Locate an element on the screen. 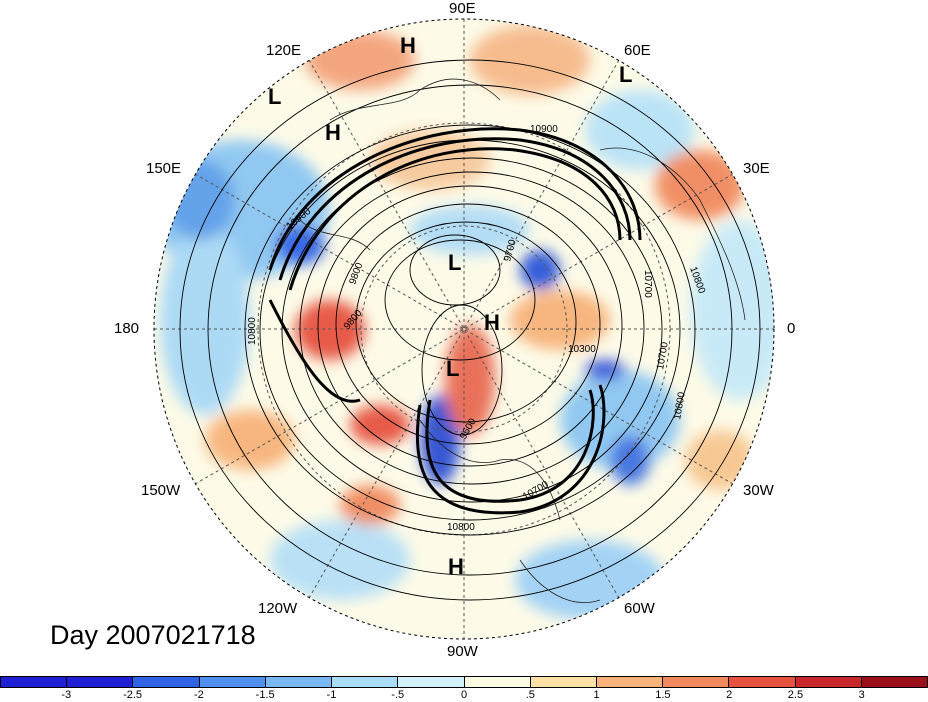  colorbar is located at coordinates (464, 682).